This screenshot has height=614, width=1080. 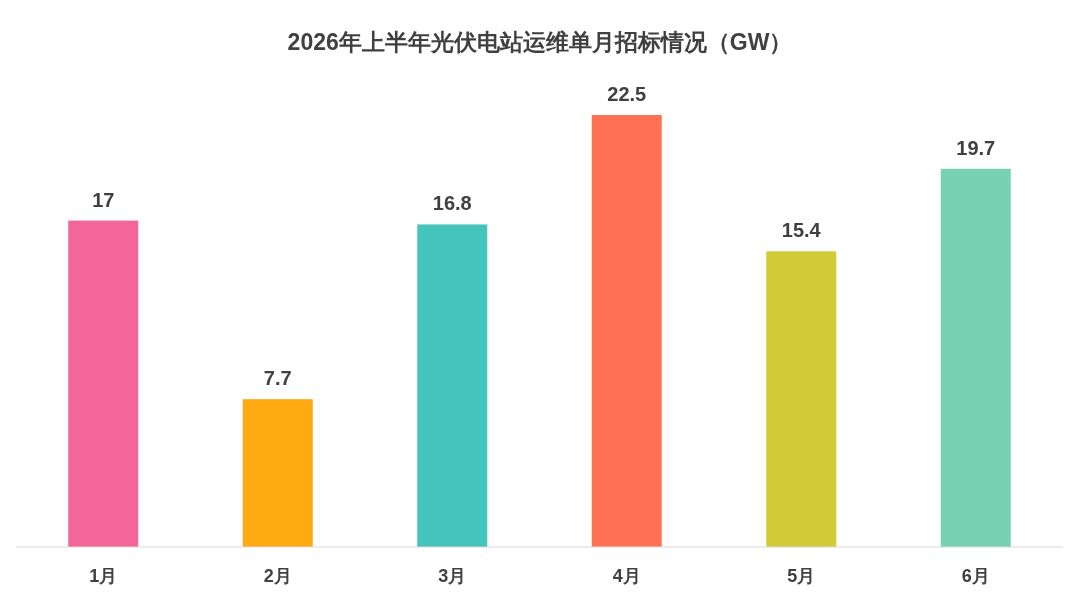 I want to click on x-tick-label: 3月, so click(x=452, y=576).